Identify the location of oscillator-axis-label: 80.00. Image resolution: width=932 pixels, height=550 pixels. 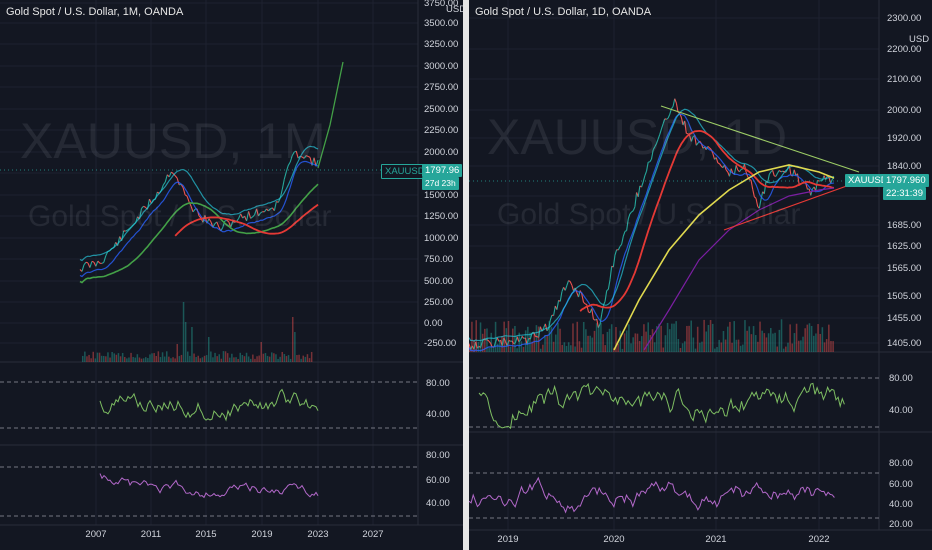
(438, 455).